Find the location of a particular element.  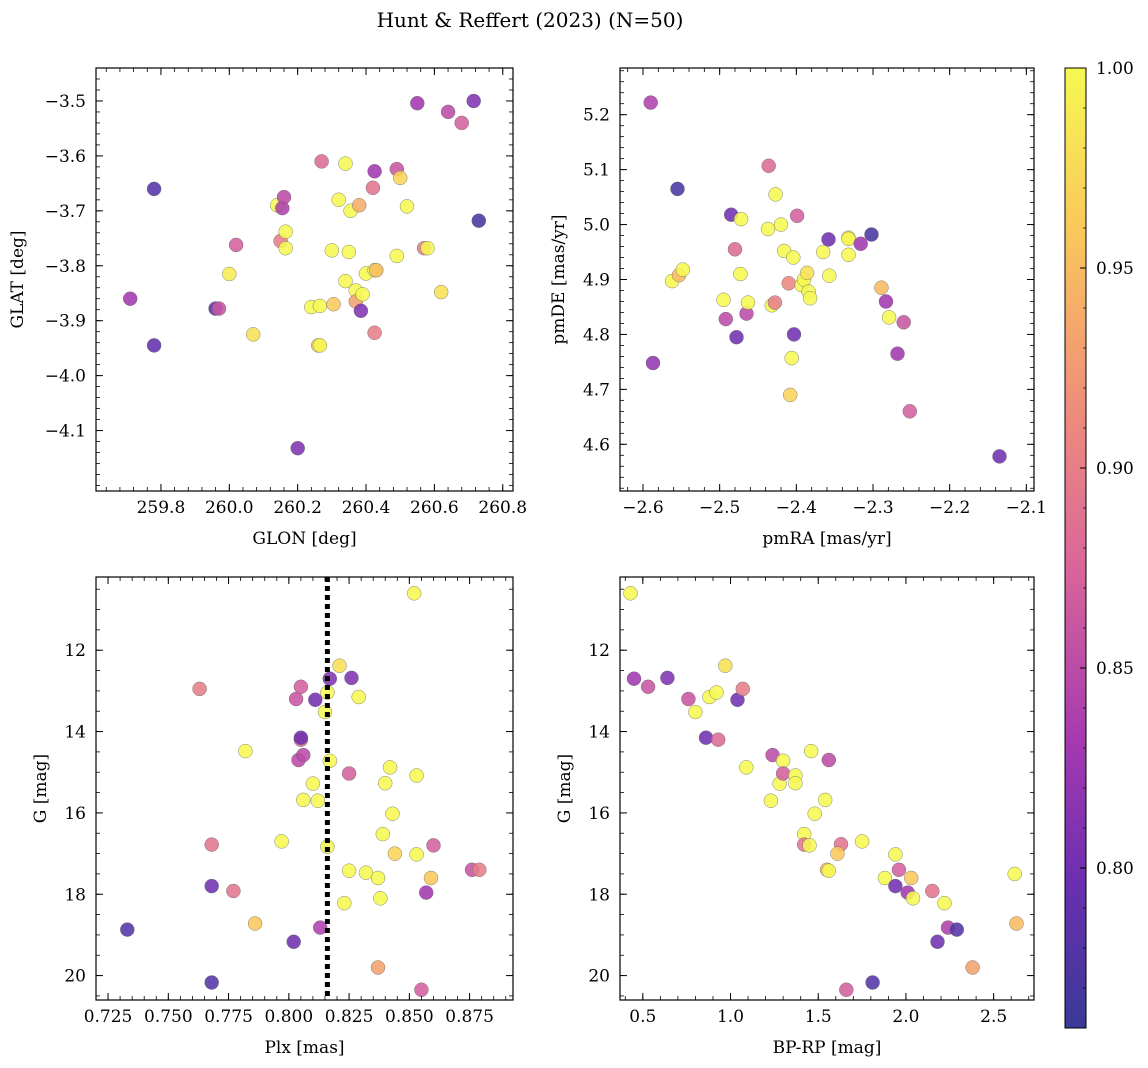

x-tick-label: −2.5 is located at coordinates (719, 508).